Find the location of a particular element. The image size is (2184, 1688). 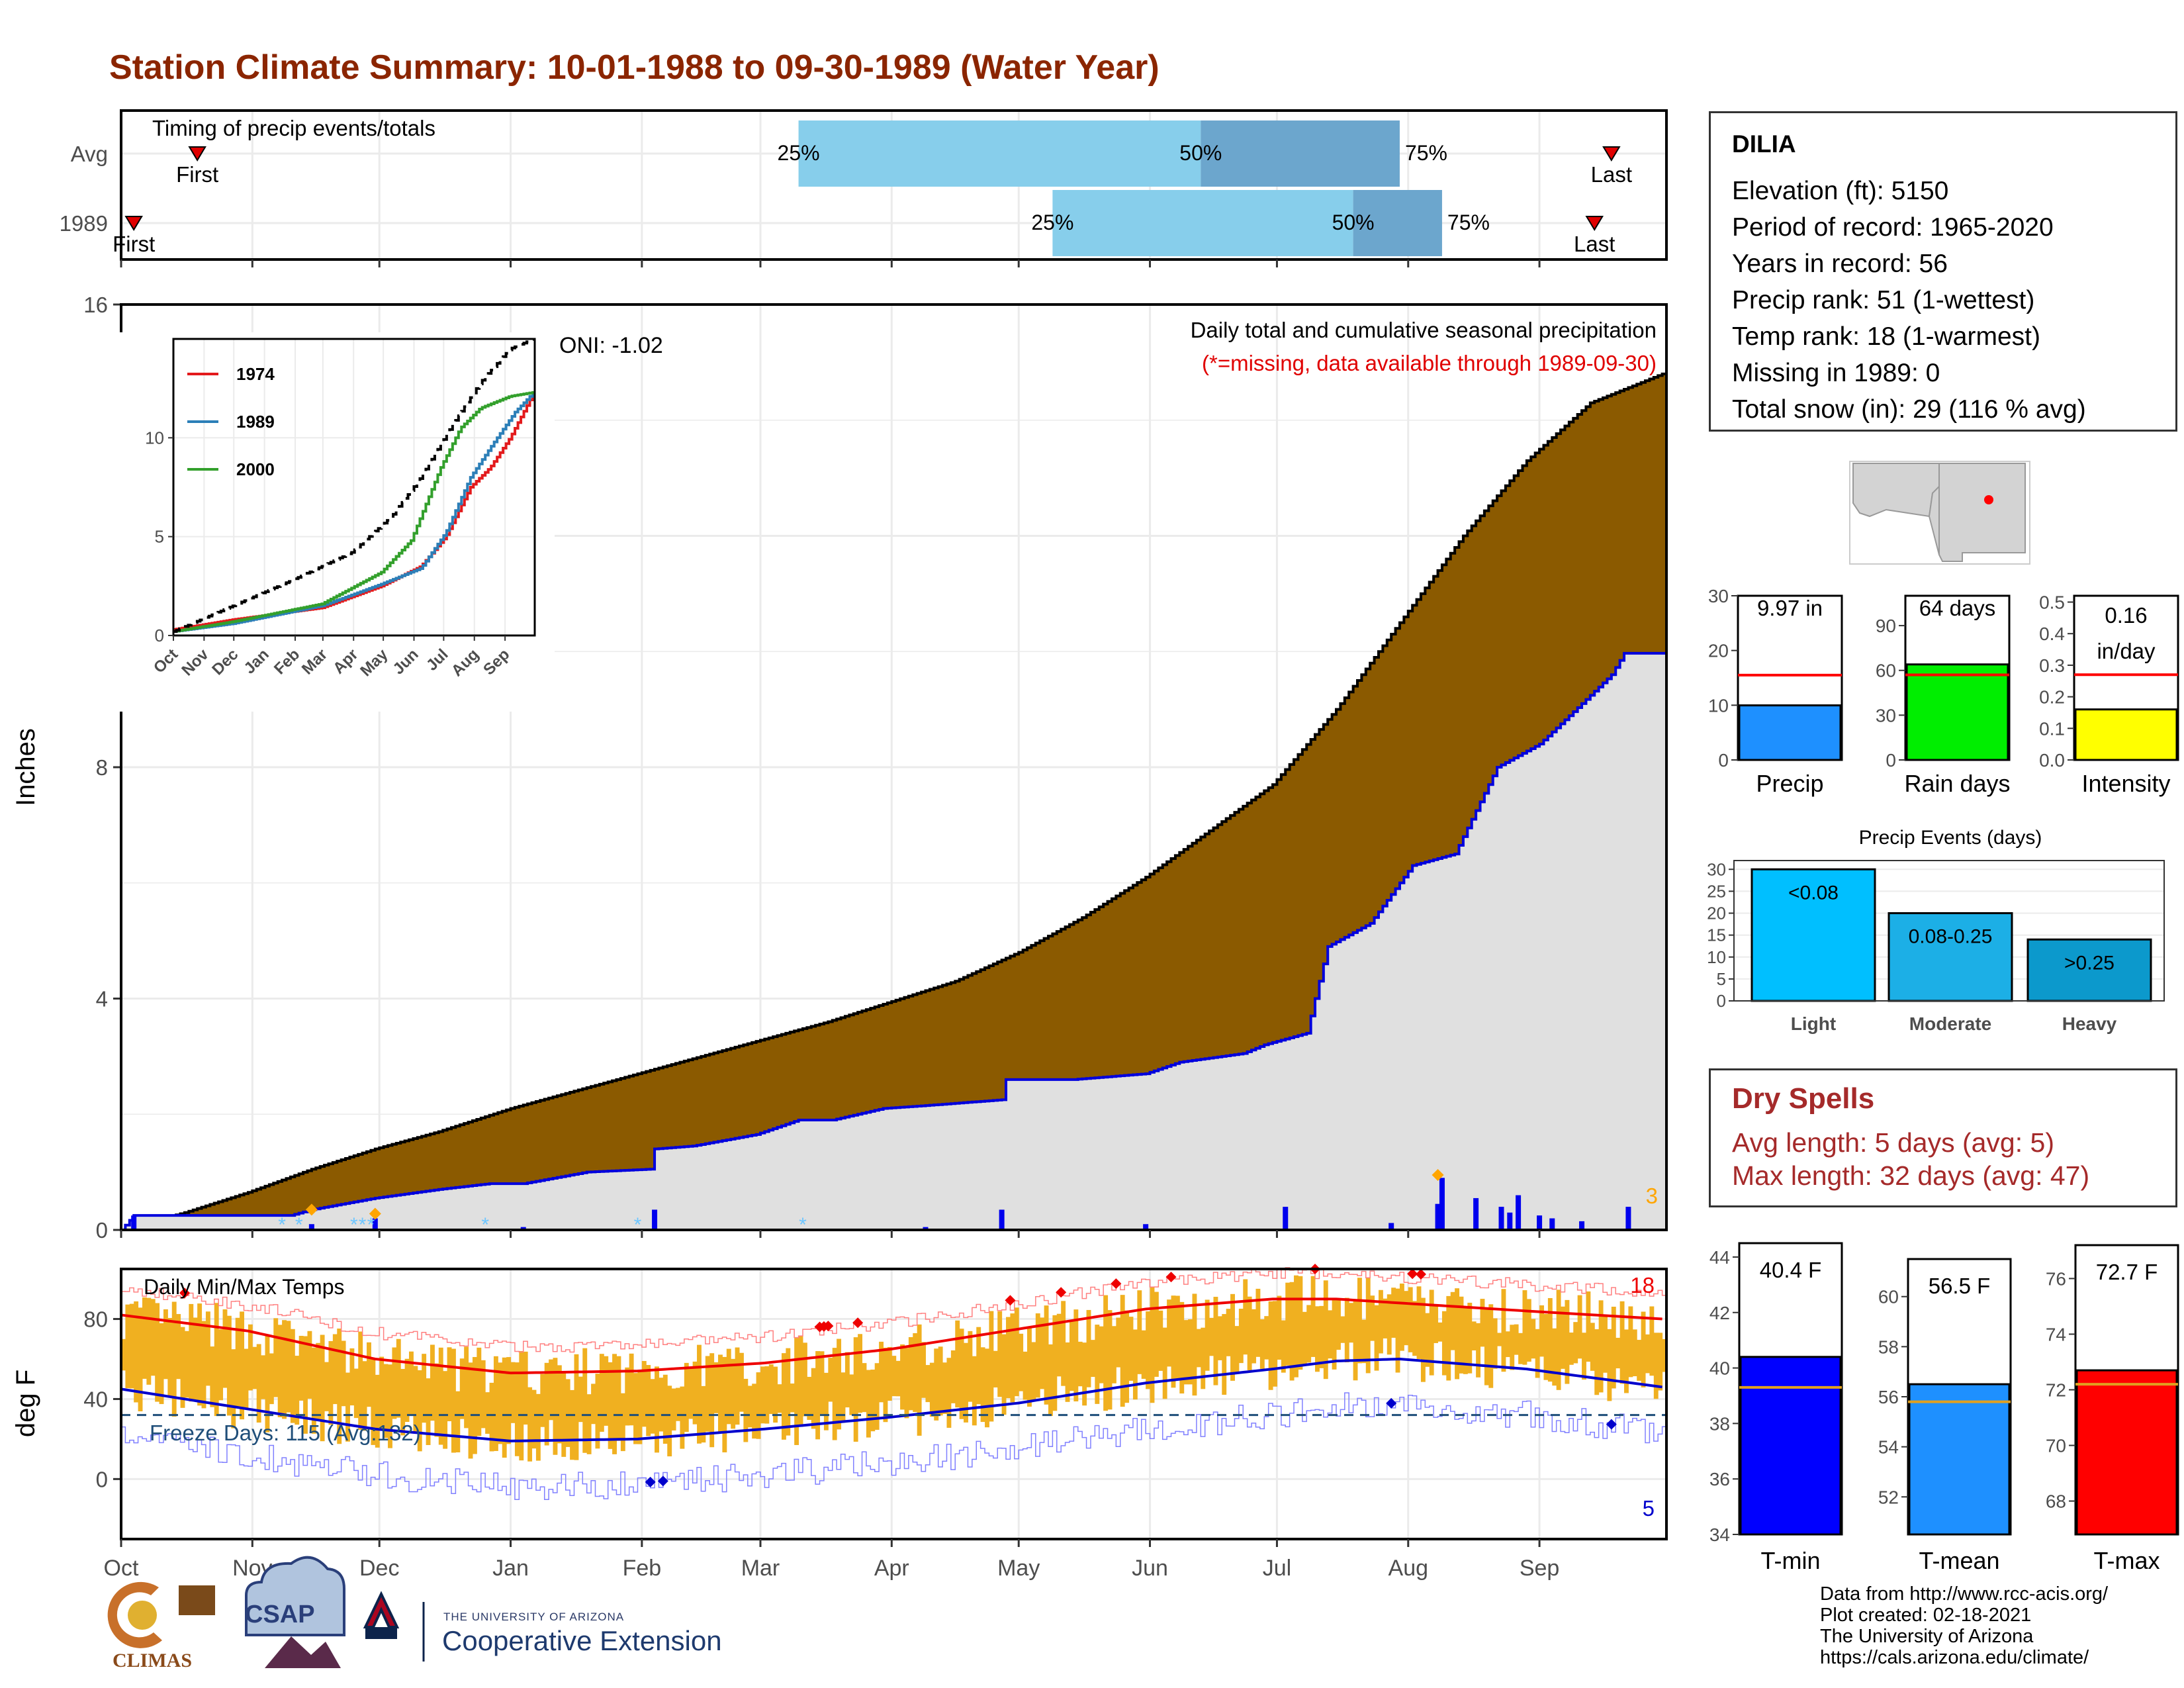

events-ytick-label: 30 is located at coordinates (1716, 869).